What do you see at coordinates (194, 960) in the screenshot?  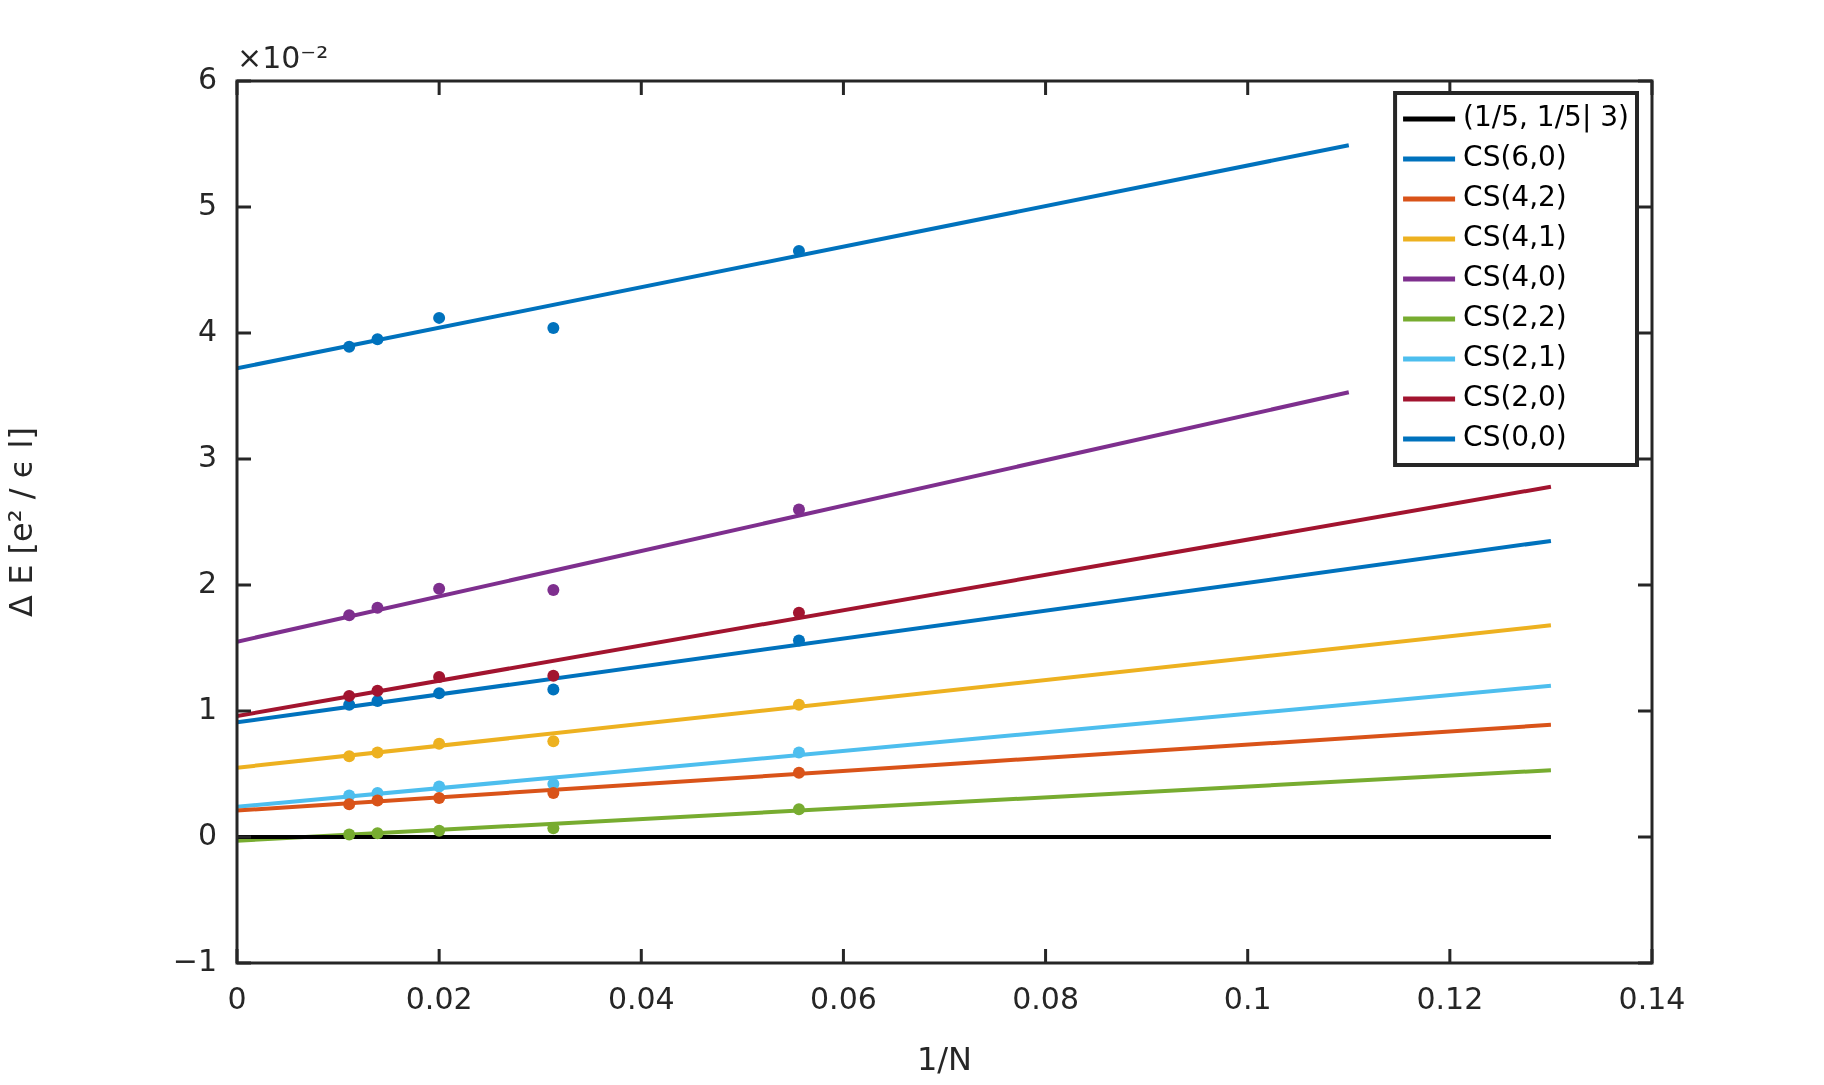 I see `y-tick-label: −1` at bounding box center [194, 960].